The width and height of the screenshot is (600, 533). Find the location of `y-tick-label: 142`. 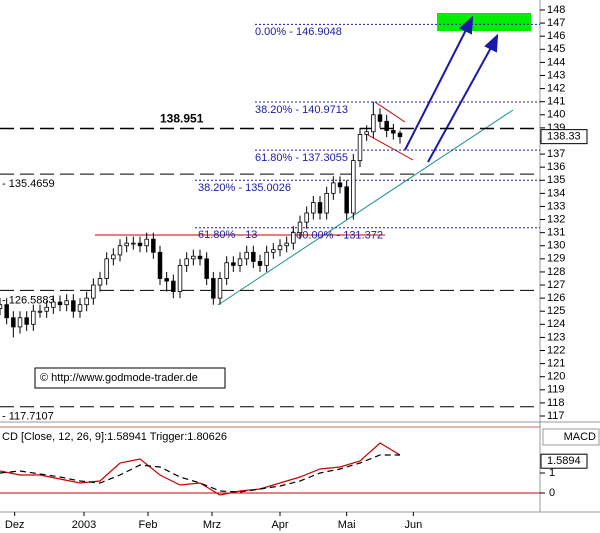

y-tick-label: 142 is located at coordinates (556, 88).